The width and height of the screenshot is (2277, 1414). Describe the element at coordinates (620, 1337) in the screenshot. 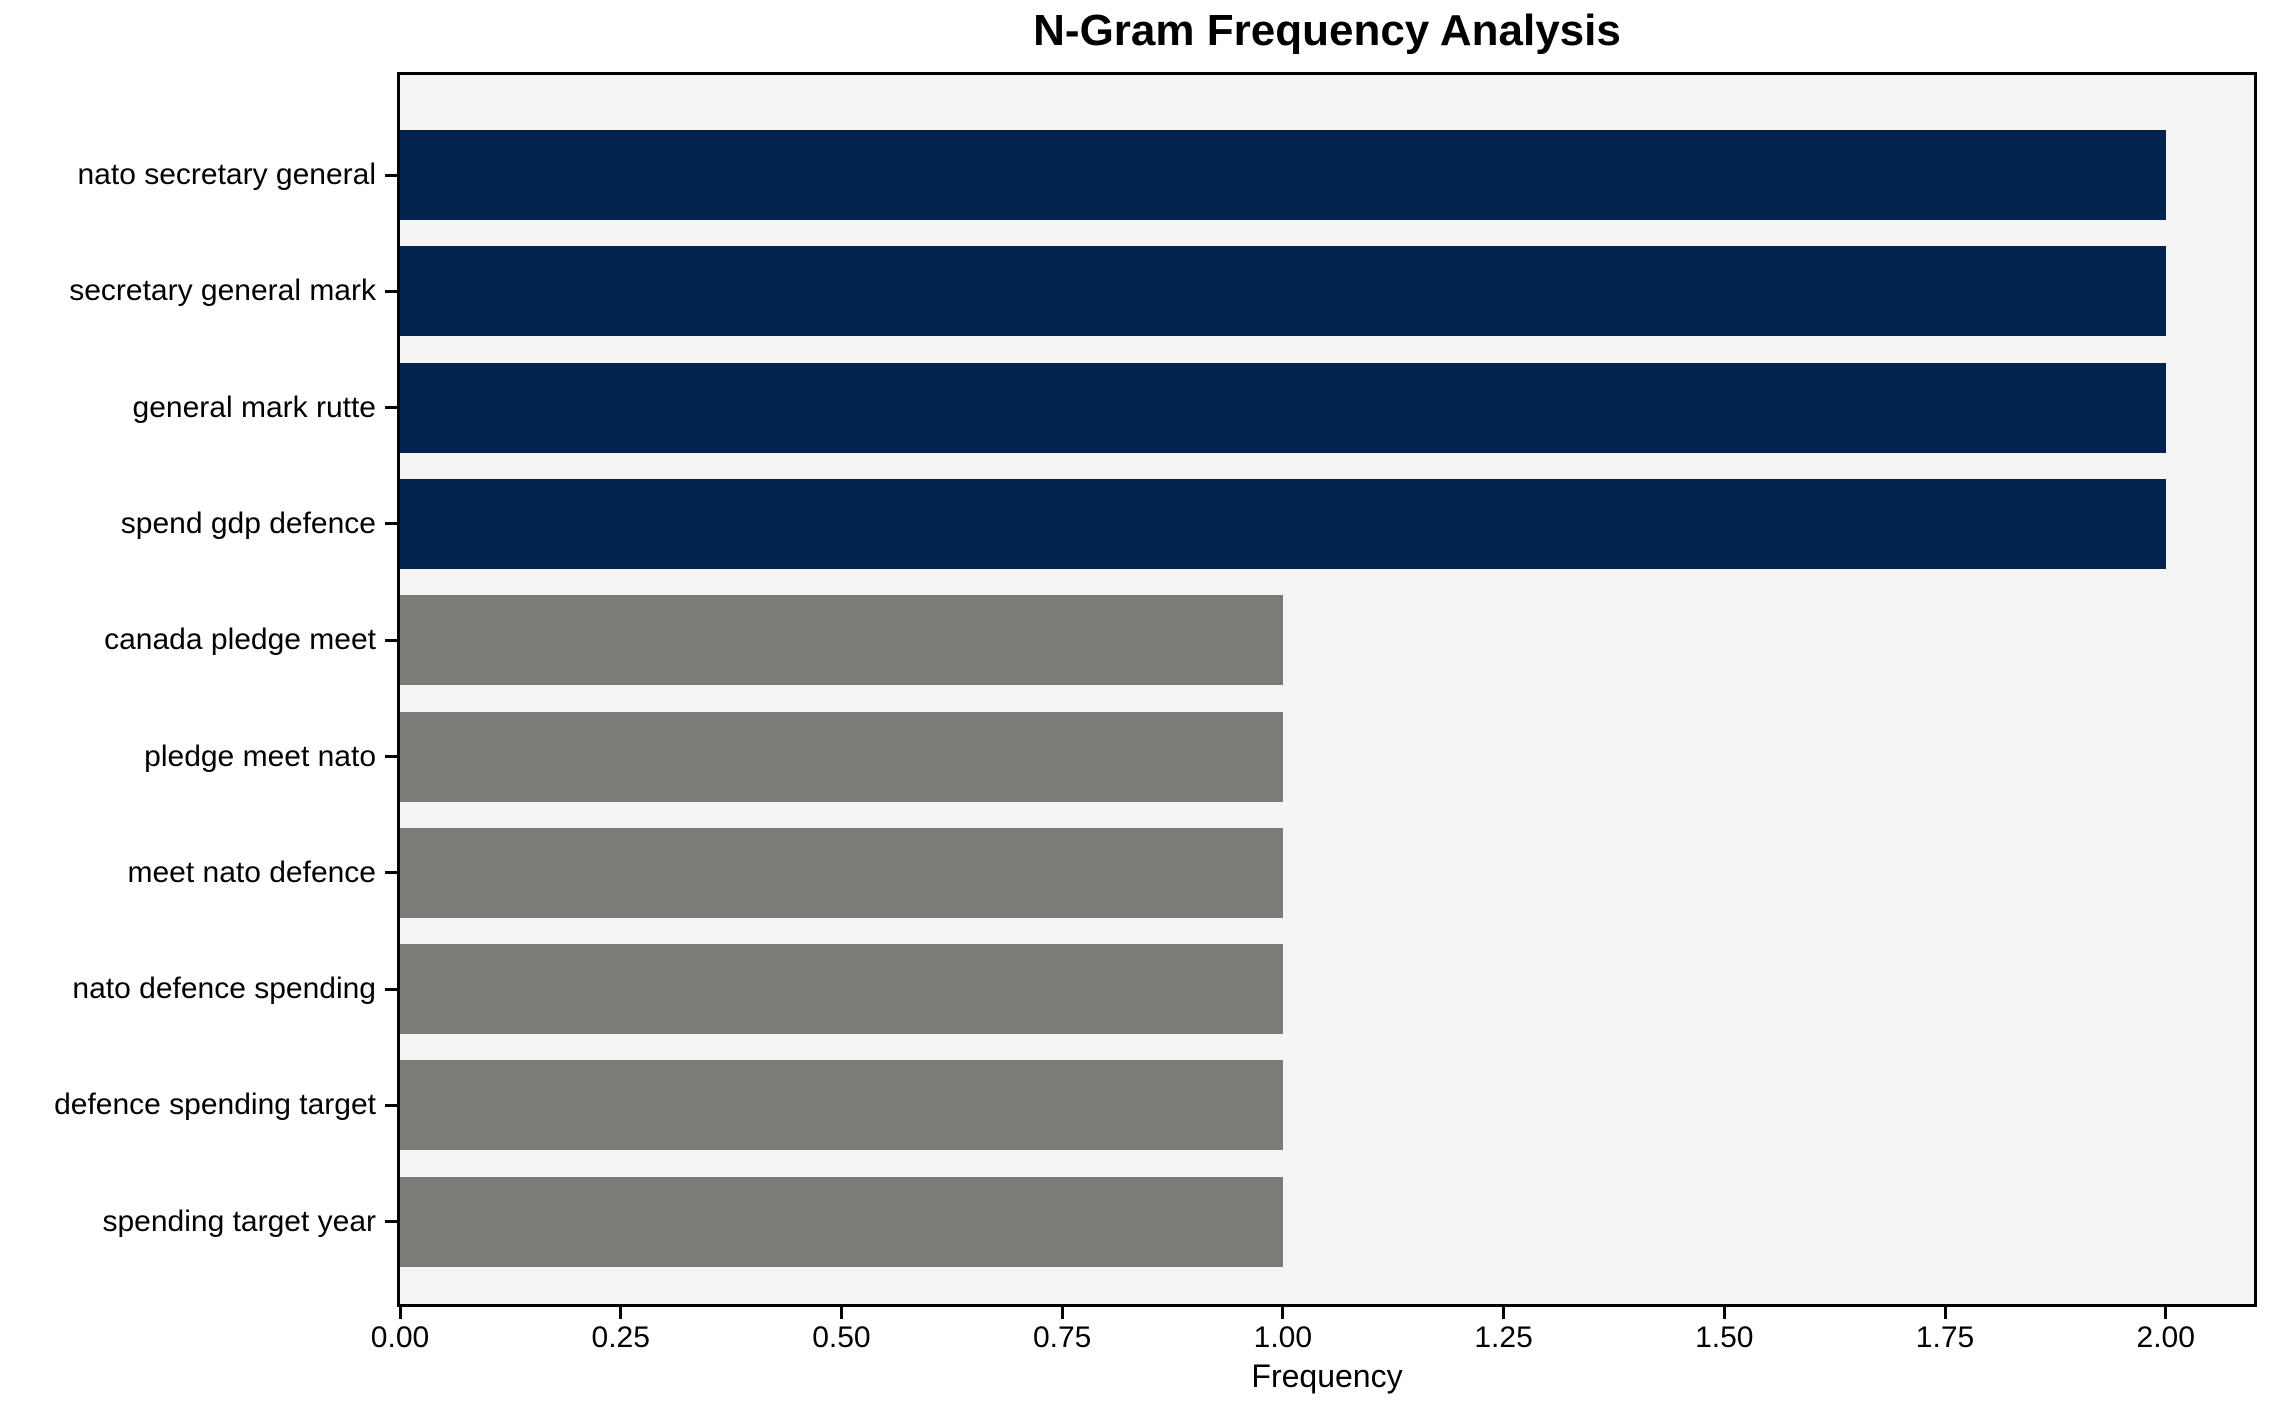

I see `x-tick-label: 0.25` at that location.